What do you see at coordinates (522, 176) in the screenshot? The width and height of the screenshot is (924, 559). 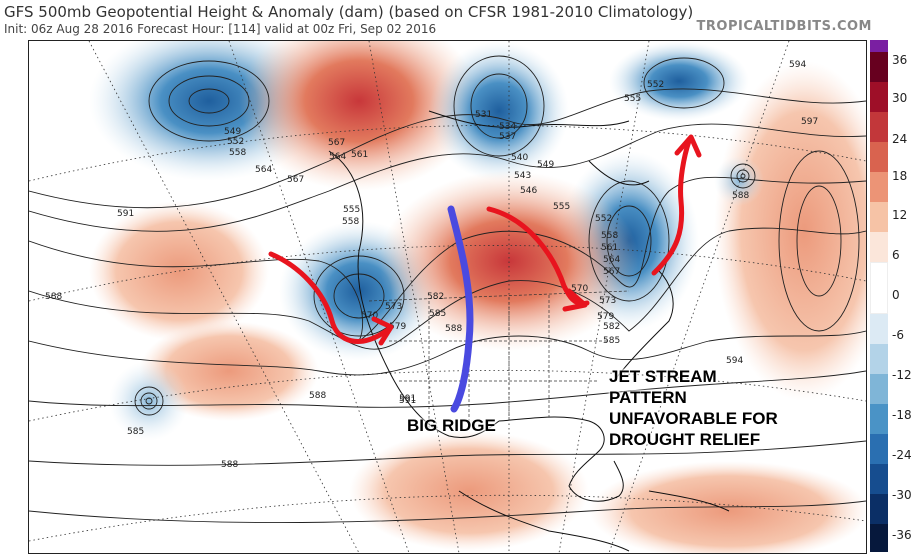 I see `contour-label: 543` at bounding box center [522, 176].